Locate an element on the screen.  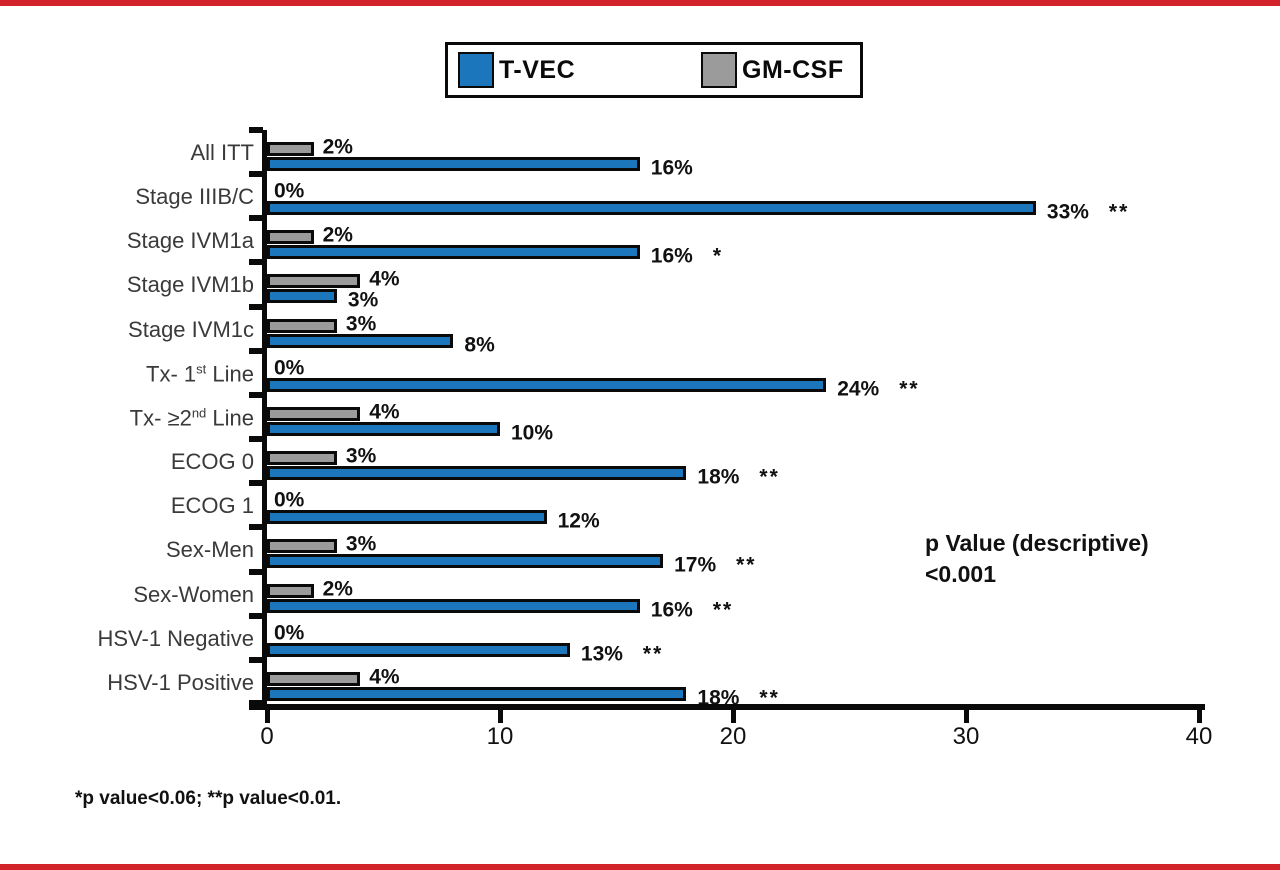
tvec-value-label: 33% ** is located at coordinates (1088, 212).